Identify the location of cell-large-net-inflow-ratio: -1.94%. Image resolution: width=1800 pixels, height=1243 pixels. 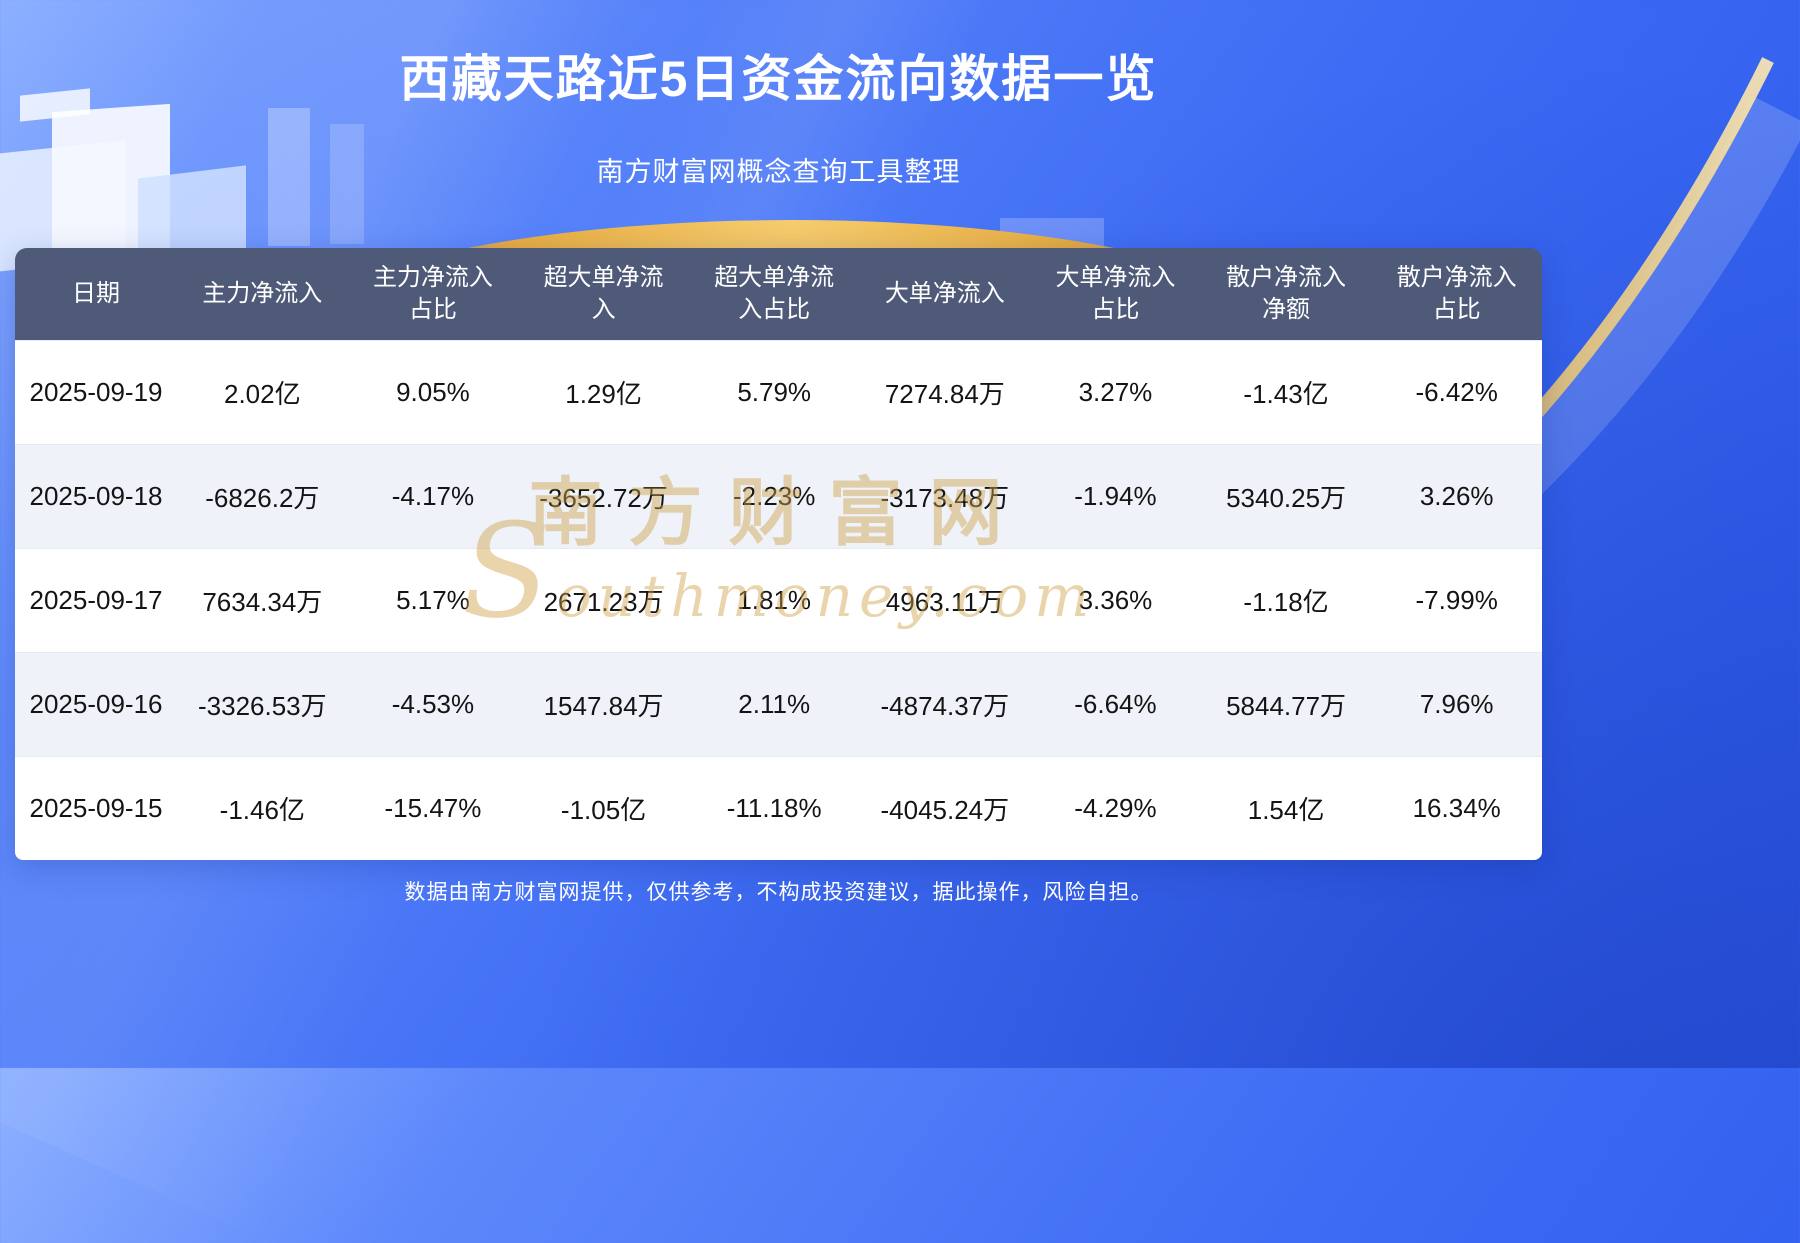
(1115, 496).